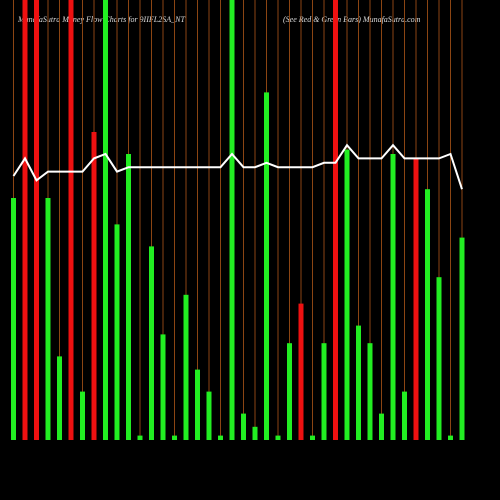 This screenshot has height=500, width=500. I want to click on line, so click(237, 166).